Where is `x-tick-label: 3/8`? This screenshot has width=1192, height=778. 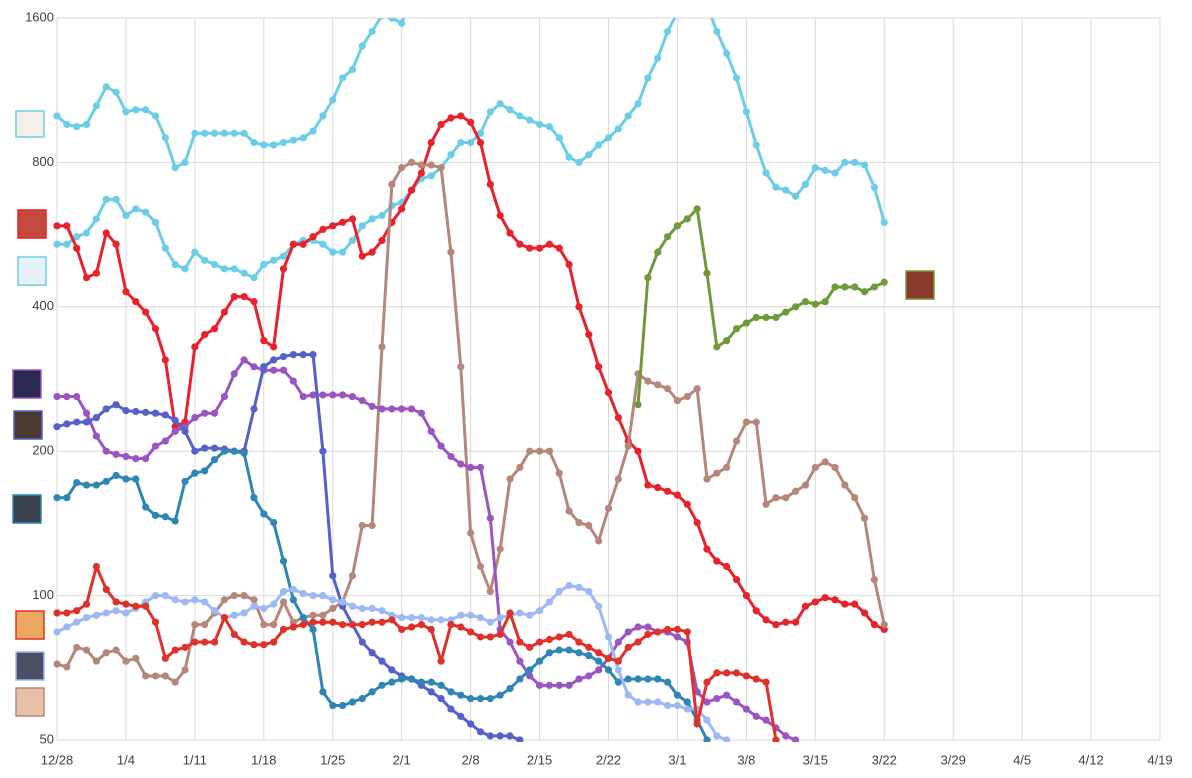 x-tick-label: 3/8 is located at coordinates (746, 759).